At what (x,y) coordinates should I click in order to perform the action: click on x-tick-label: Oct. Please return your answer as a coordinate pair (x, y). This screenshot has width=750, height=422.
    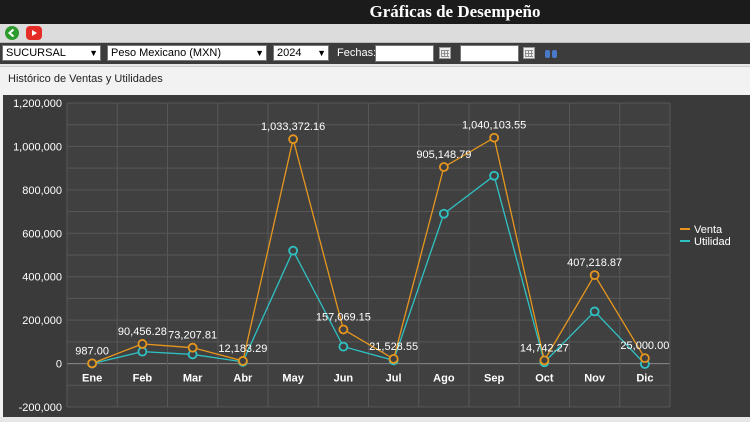
    Looking at the image, I should click on (544, 379).